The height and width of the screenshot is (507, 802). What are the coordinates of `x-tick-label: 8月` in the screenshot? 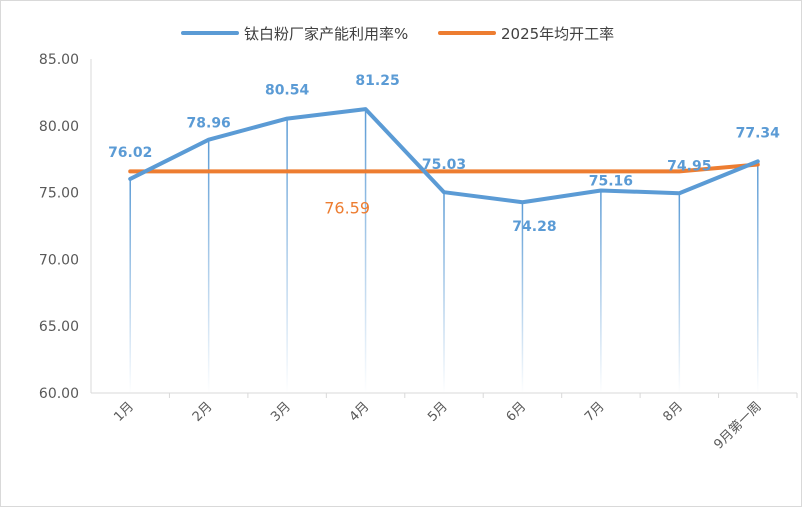 It's located at (674, 412).